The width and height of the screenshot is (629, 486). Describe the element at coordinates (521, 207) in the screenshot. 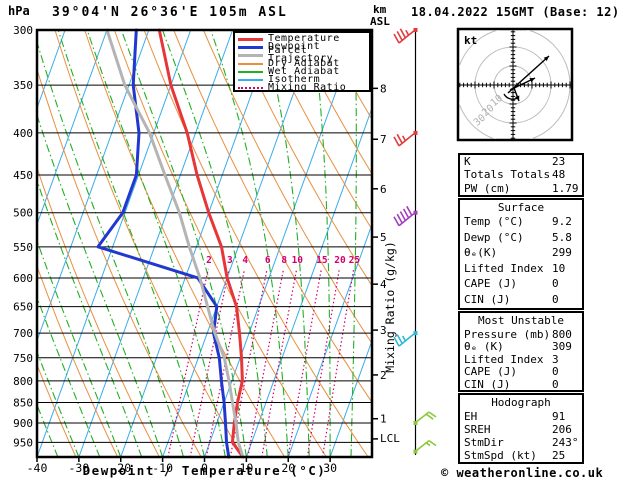

I see `stat-box-header: Surface` at that location.